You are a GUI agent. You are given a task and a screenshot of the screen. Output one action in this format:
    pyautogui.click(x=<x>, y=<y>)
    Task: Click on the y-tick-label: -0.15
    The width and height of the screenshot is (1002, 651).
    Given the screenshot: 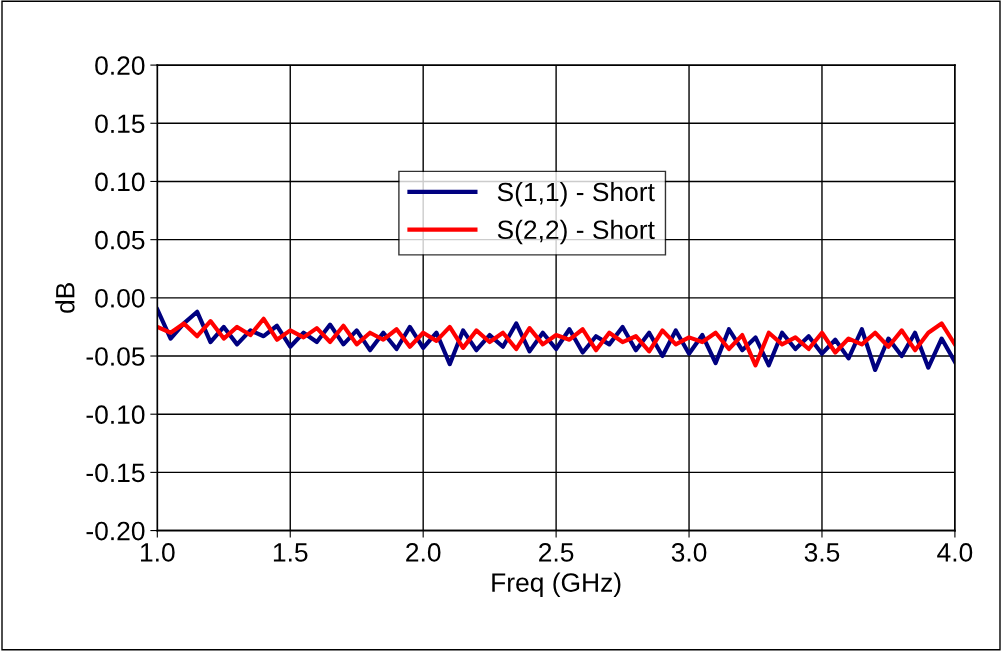 What is the action you would take?
    pyautogui.click(x=115, y=473)
    